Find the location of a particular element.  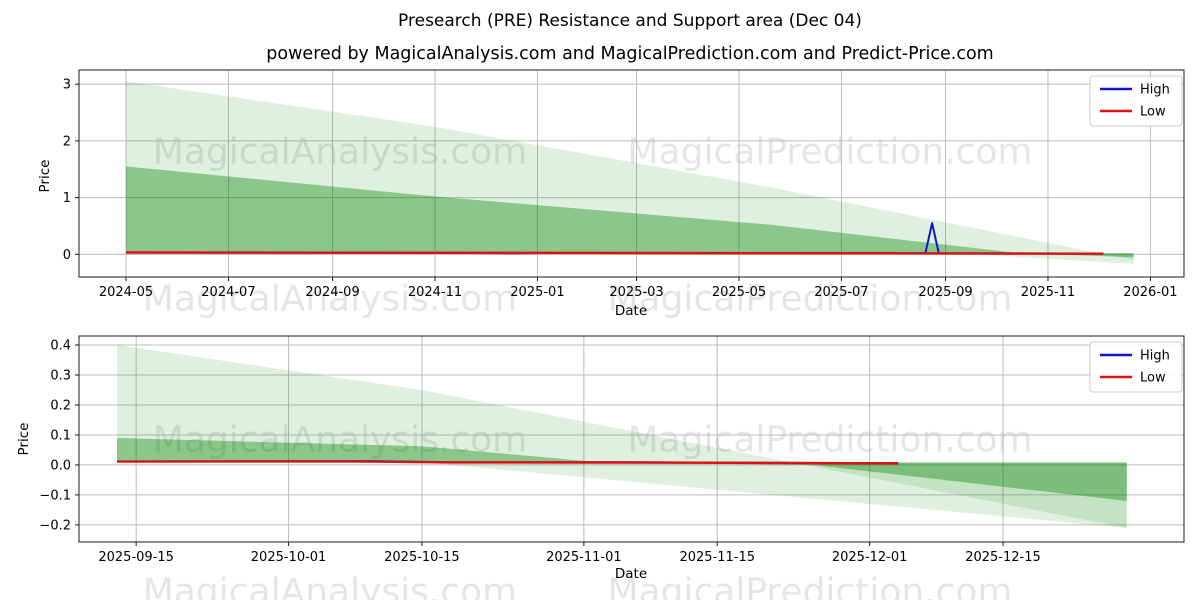

y-tick-label: 0.1 is located at coordinates (60, 435).